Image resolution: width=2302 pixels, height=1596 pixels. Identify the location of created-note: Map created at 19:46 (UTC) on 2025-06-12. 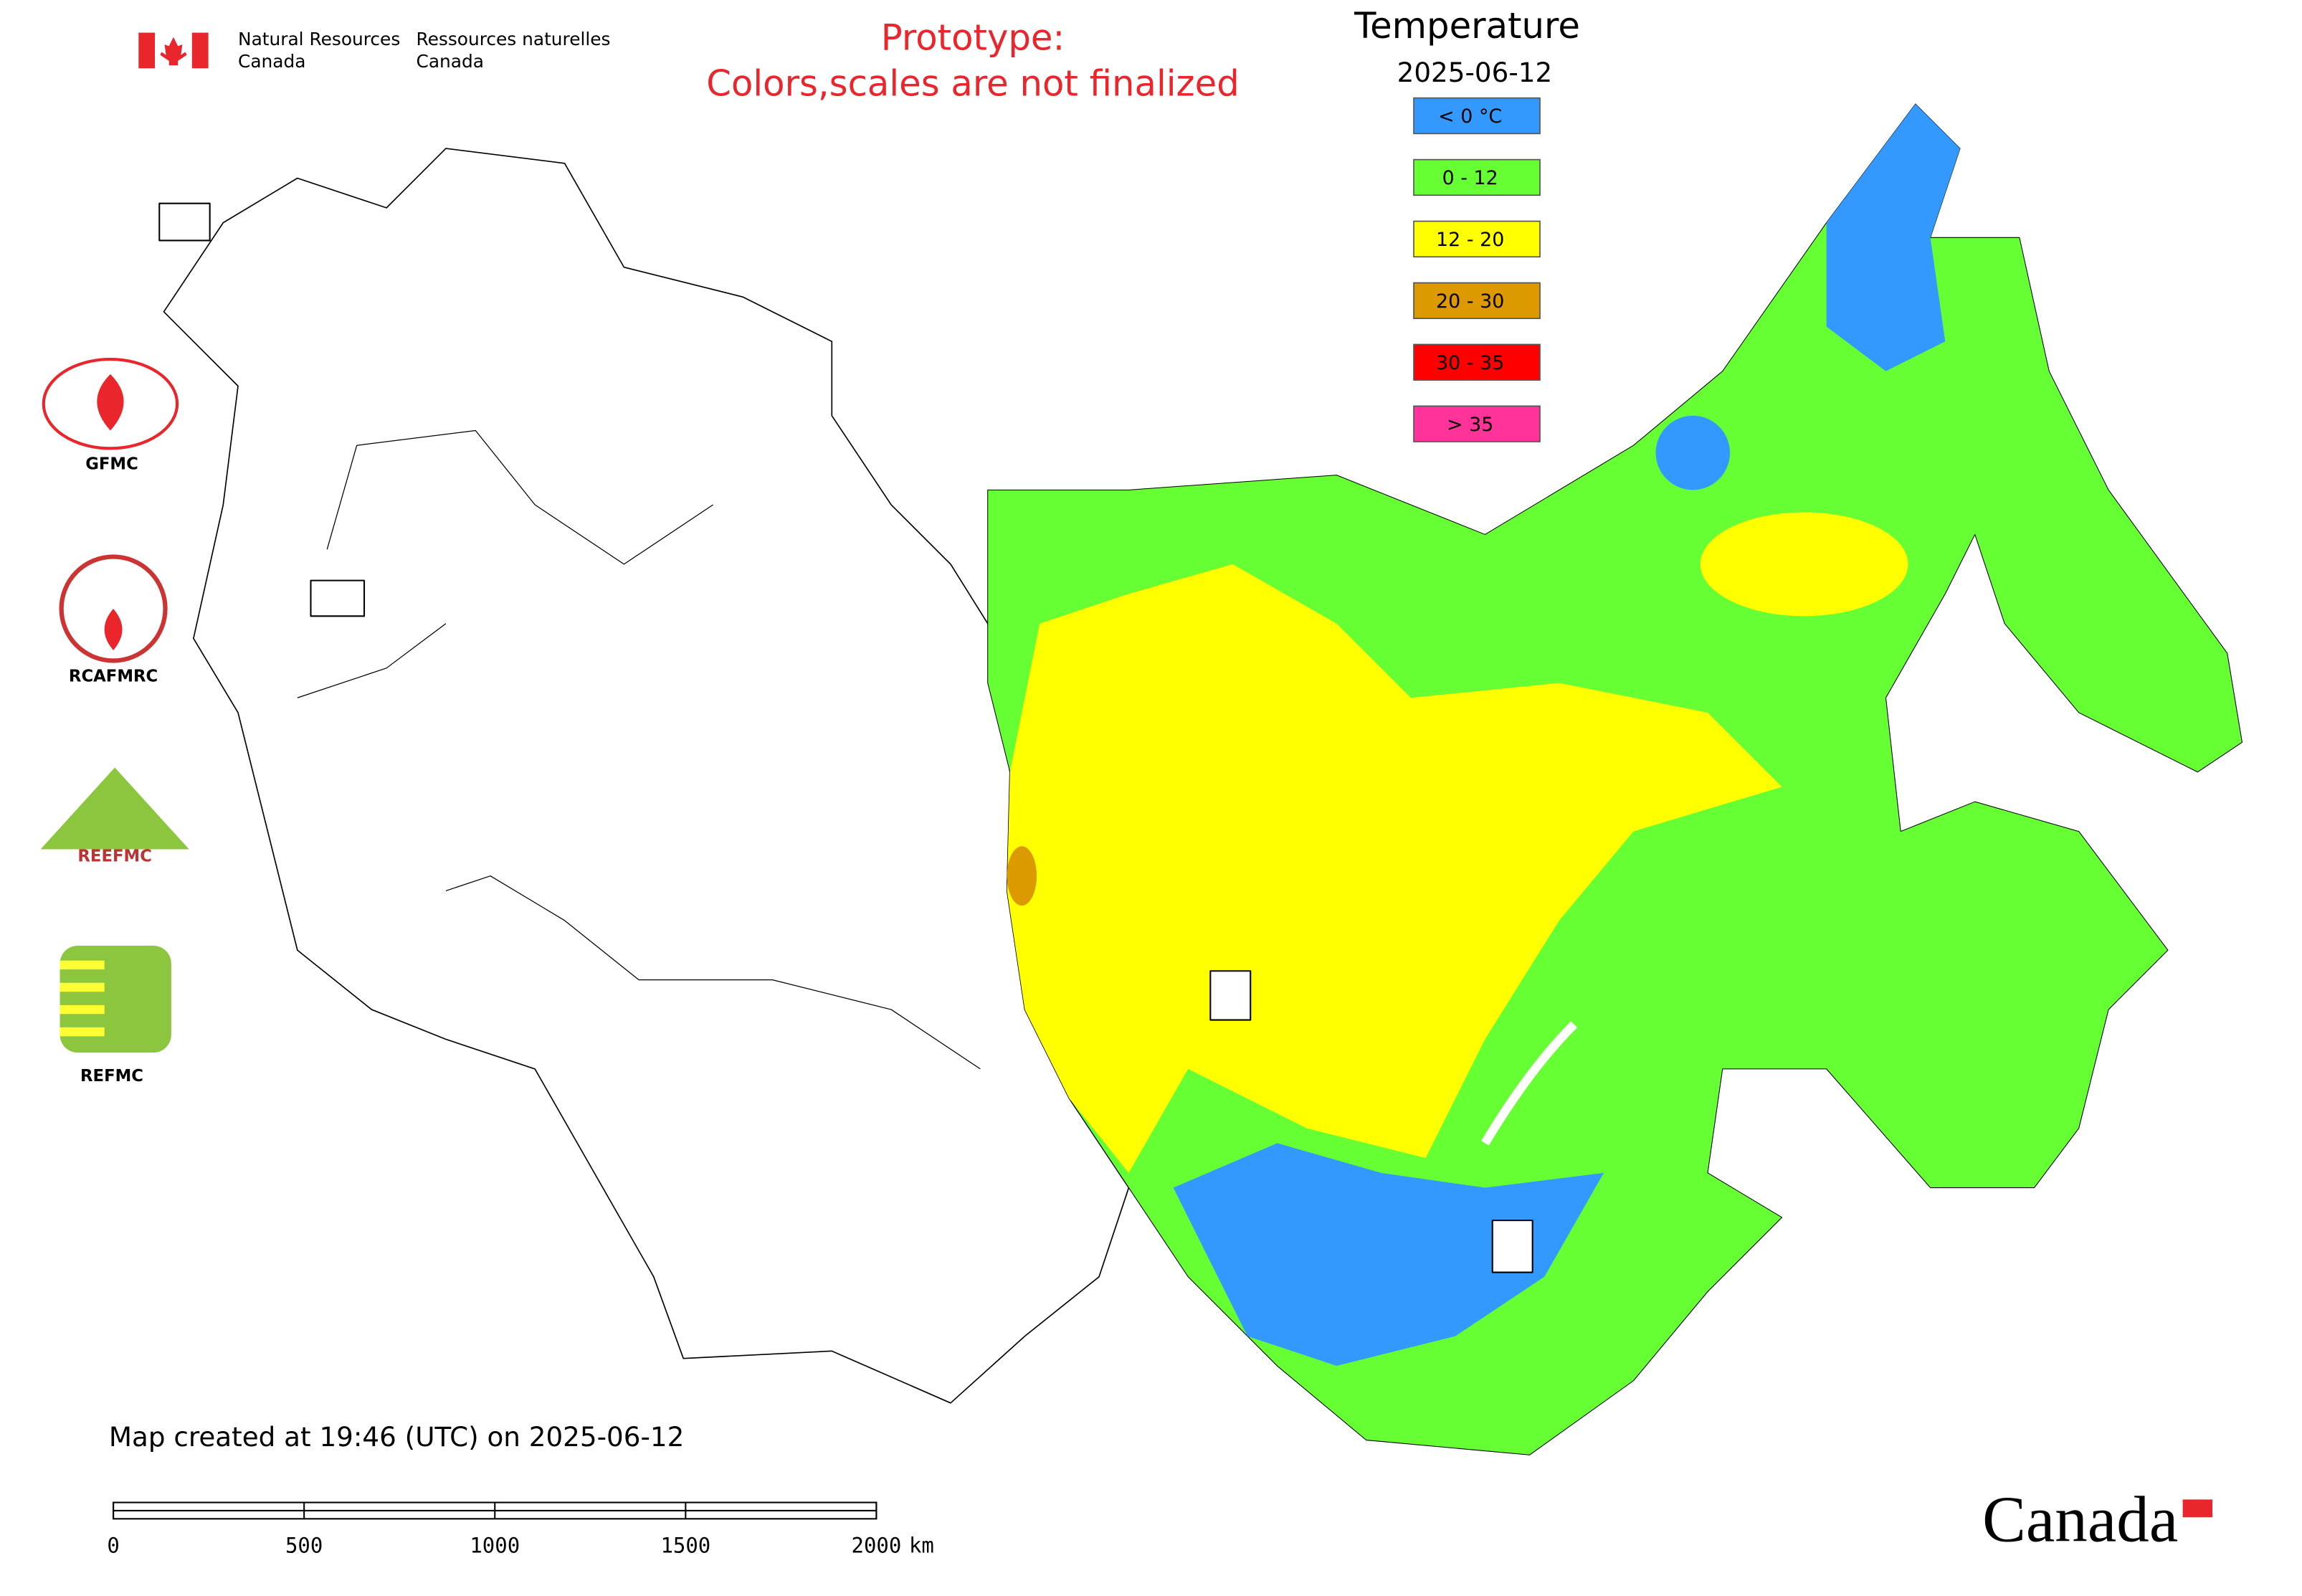
(397, 1437).